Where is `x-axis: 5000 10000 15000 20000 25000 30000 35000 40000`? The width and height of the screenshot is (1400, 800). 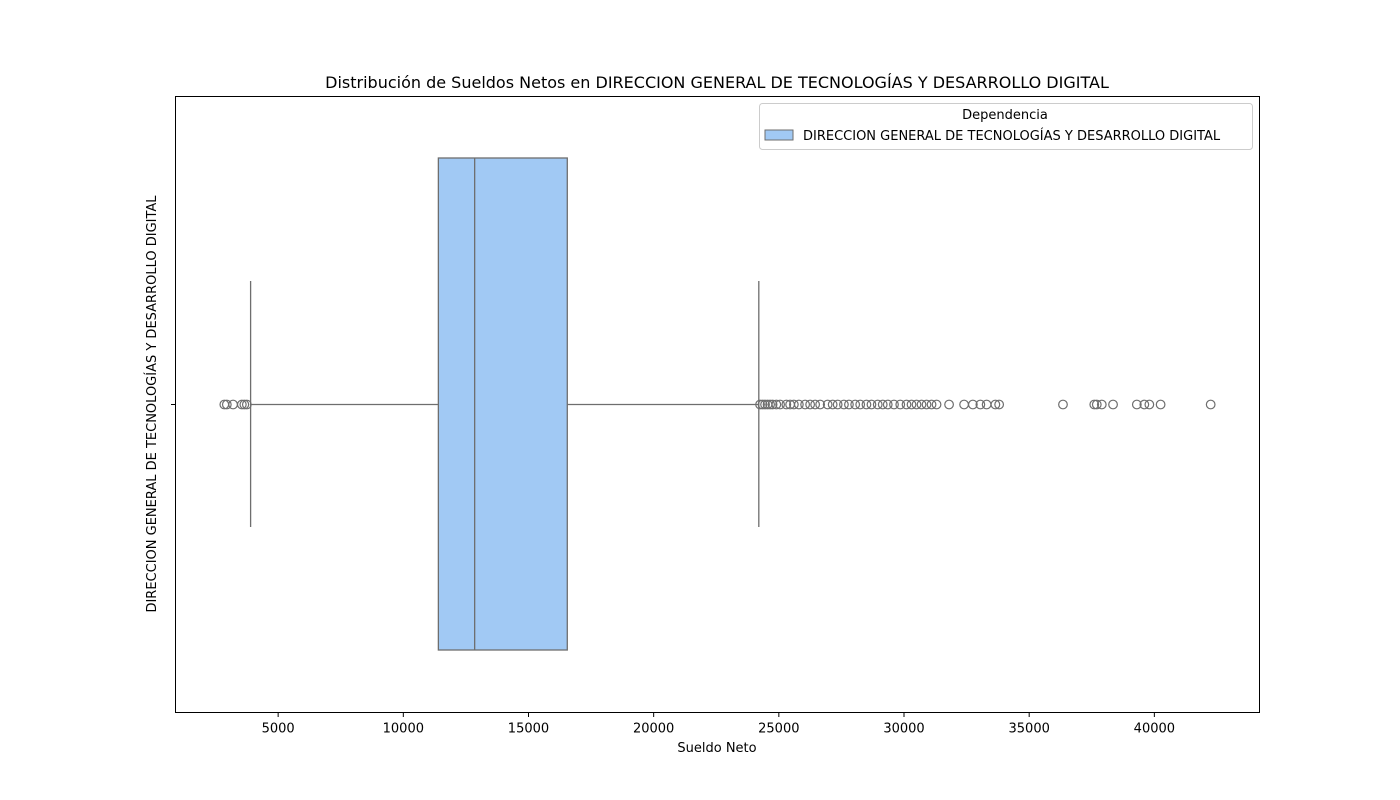 x-axis: 5000 10000 15000 20000 25000 30000 35000 40000 is located at coordinates (718, 724).